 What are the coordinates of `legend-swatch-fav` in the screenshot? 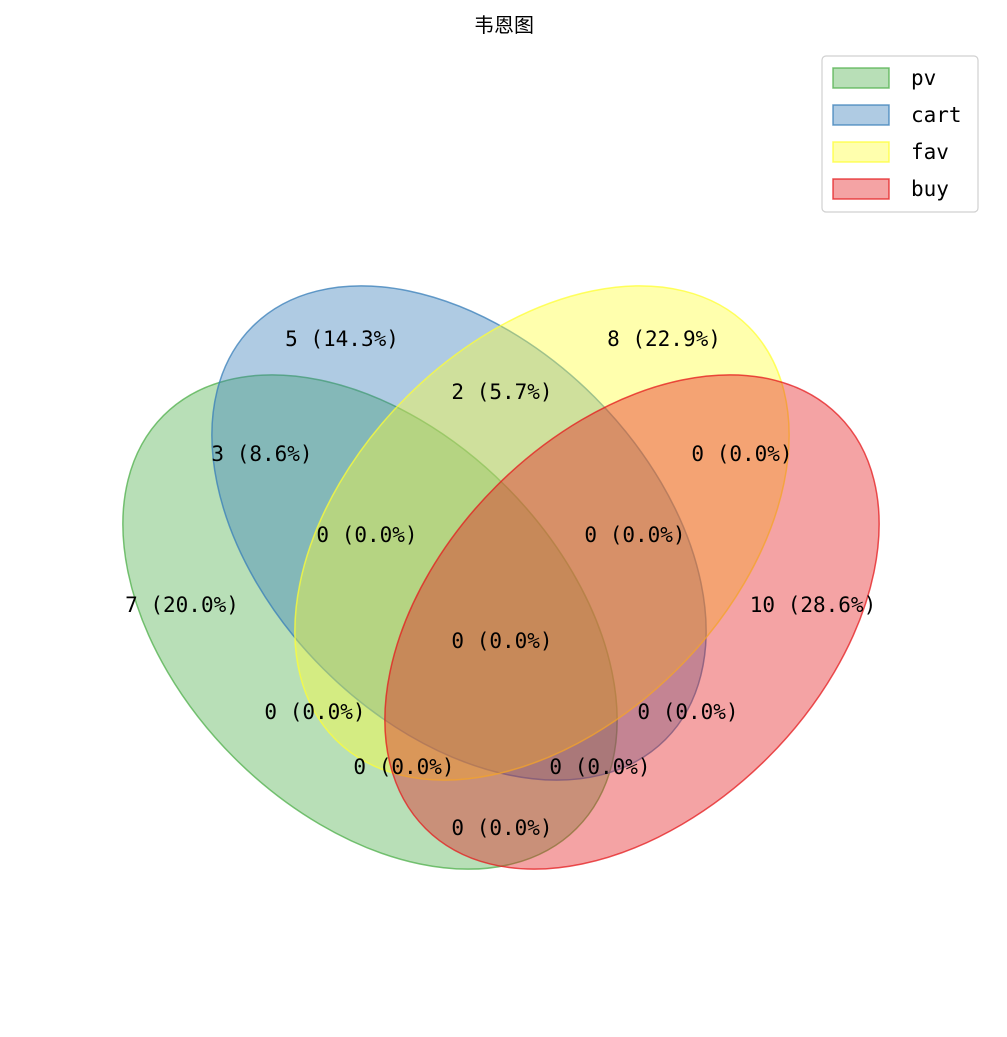 It's located at (861, 152).